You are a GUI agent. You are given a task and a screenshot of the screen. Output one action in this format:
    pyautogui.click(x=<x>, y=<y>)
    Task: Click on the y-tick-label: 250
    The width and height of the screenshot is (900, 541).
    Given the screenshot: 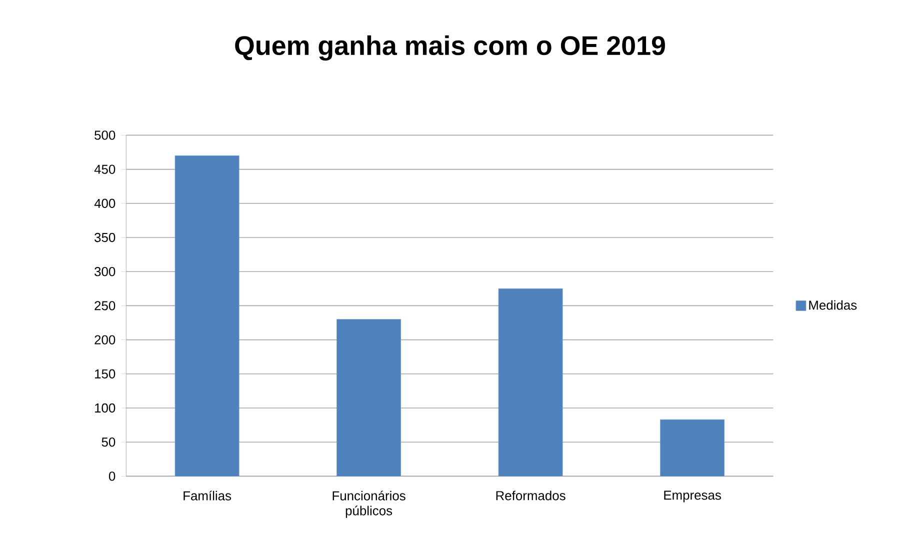 What is the action you would take?
    pyautogui.click(x=105, y=305)
    